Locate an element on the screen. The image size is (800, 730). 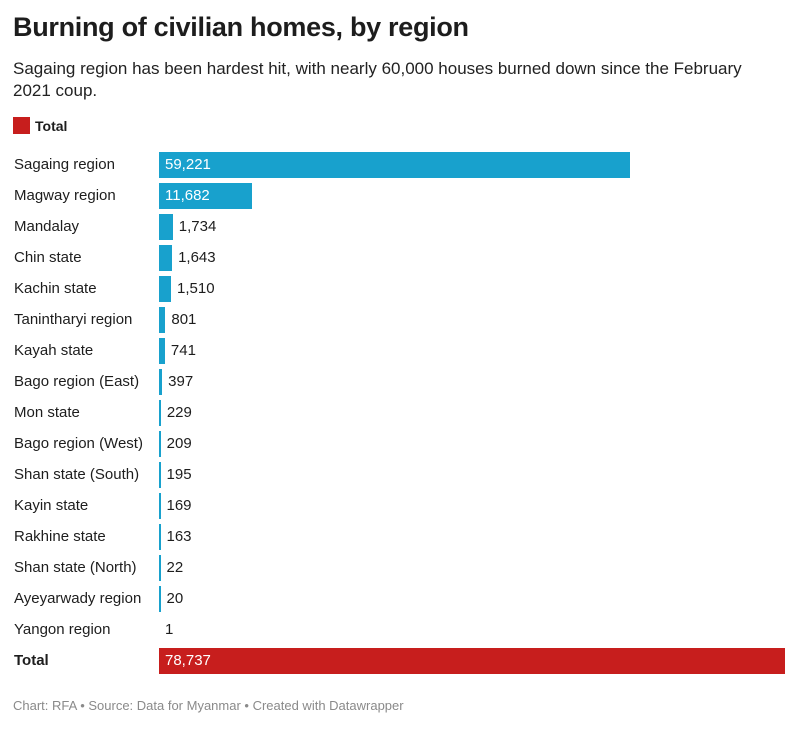
value-label: 1,510 is located at coordinates (196, 288).